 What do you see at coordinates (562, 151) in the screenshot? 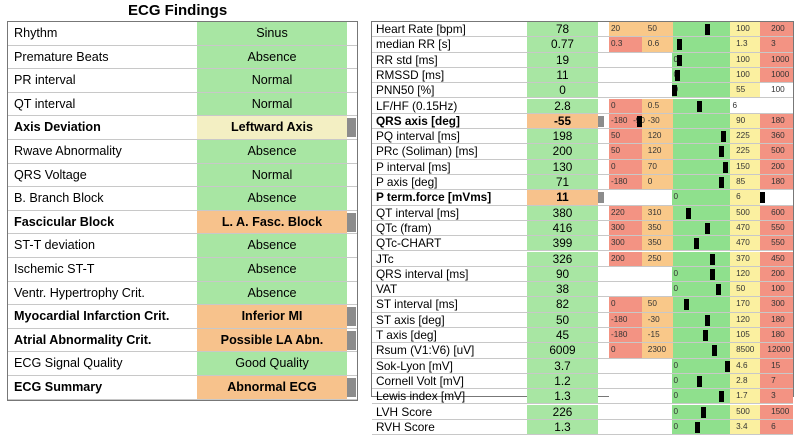
I see `measurement-value: 200` at bounding box center [562, 151].